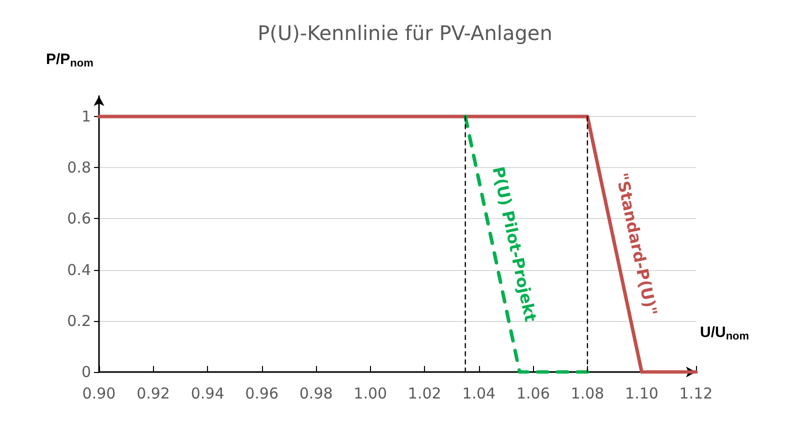  Describe the element at coordinates (316, 393) in the screenshot. I see `x-tick-label: 0.98` at that location.